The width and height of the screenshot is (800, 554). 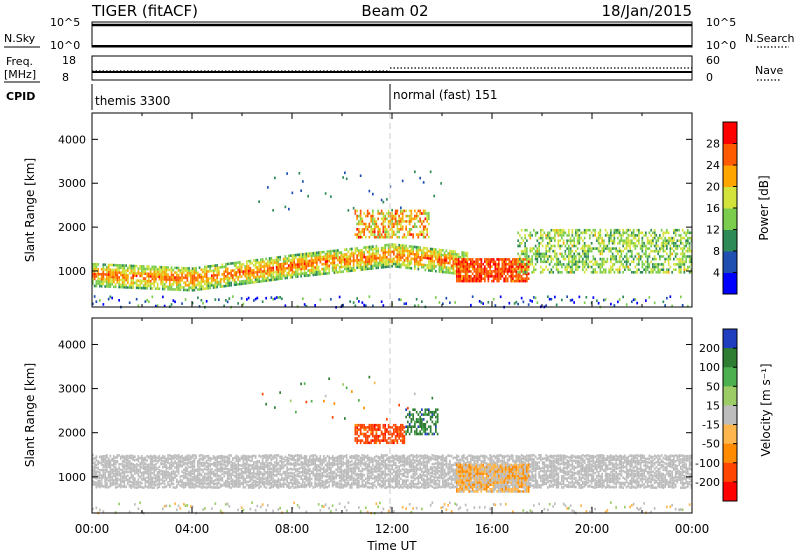 What do you see at coordinates (65, 22) in the screenshot?
I see `nsky-tick-left-top: 10^5` at bounding box center [65, 22].